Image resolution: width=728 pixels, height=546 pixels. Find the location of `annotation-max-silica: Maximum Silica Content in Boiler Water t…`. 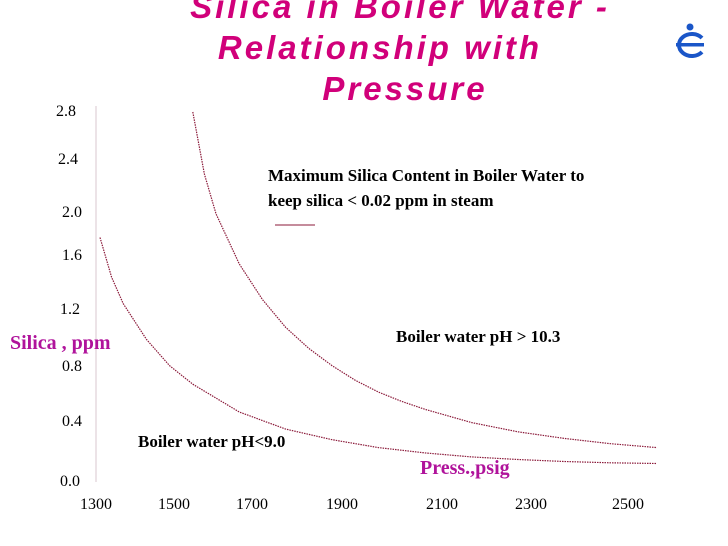

annotation-max-silica: Maximum Silica Content in Boiler Water t… is located at coordinates (426, 188).